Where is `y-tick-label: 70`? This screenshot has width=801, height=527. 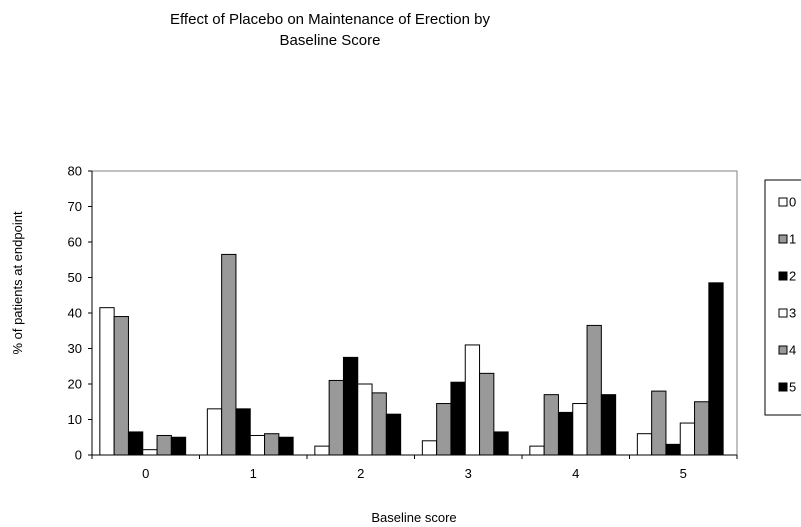
y-tick-label: 70 is located at coordinates (75, 206).